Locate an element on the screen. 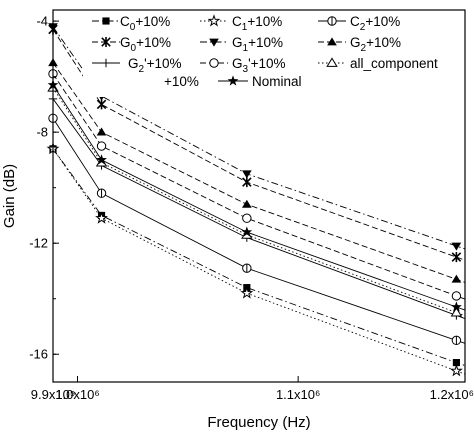 The width and height of the screenshot is (474, 433). legend-marker-3-shape is located at coordinates (106, 42).